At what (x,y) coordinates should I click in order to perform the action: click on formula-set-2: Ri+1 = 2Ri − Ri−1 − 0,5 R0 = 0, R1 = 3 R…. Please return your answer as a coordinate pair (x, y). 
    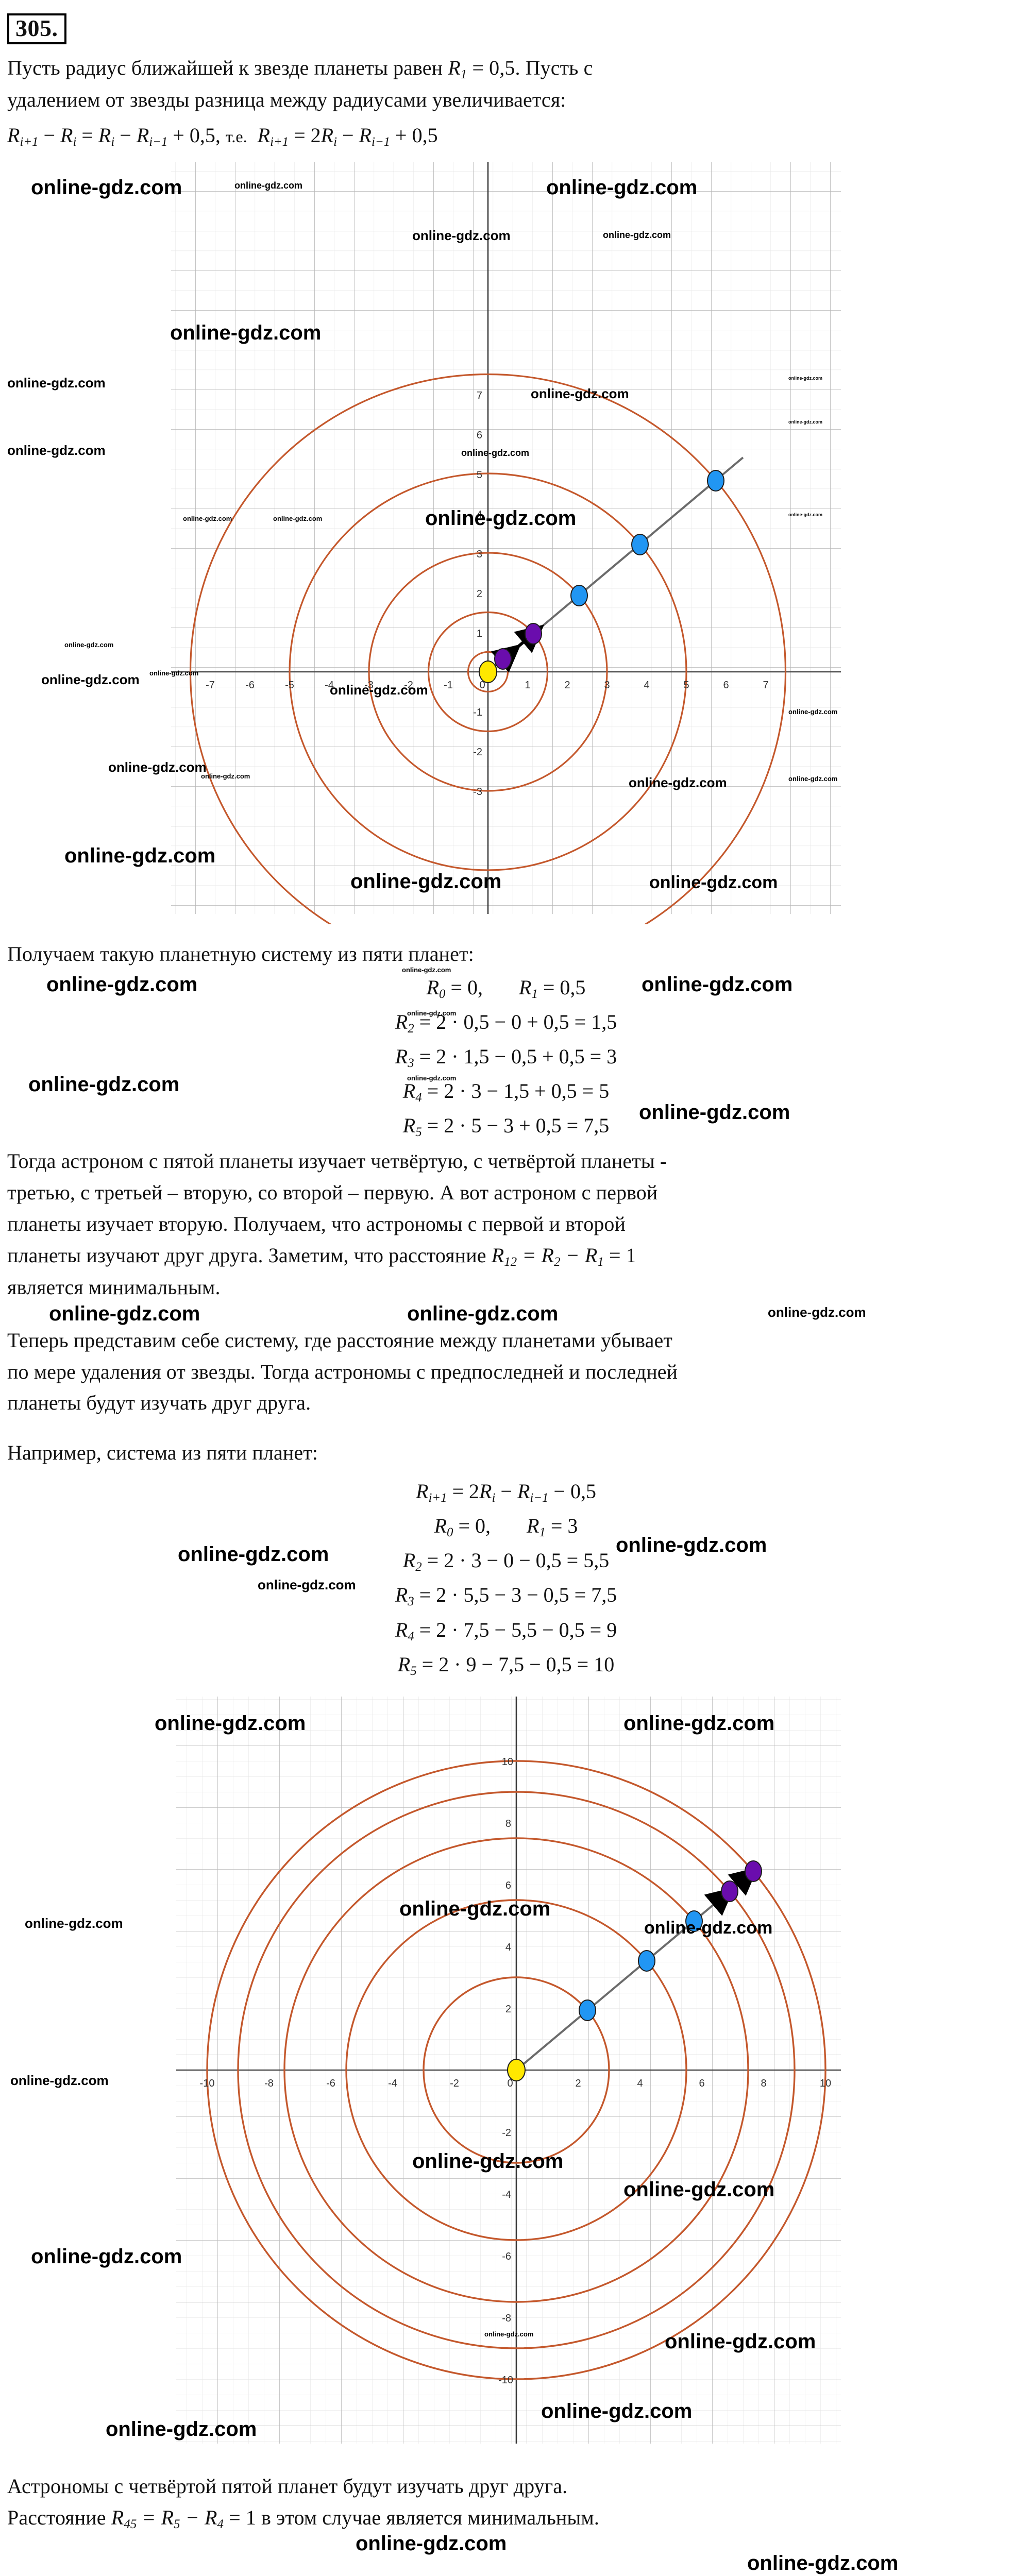
    Looking at the image, I should click on (506, 1578).